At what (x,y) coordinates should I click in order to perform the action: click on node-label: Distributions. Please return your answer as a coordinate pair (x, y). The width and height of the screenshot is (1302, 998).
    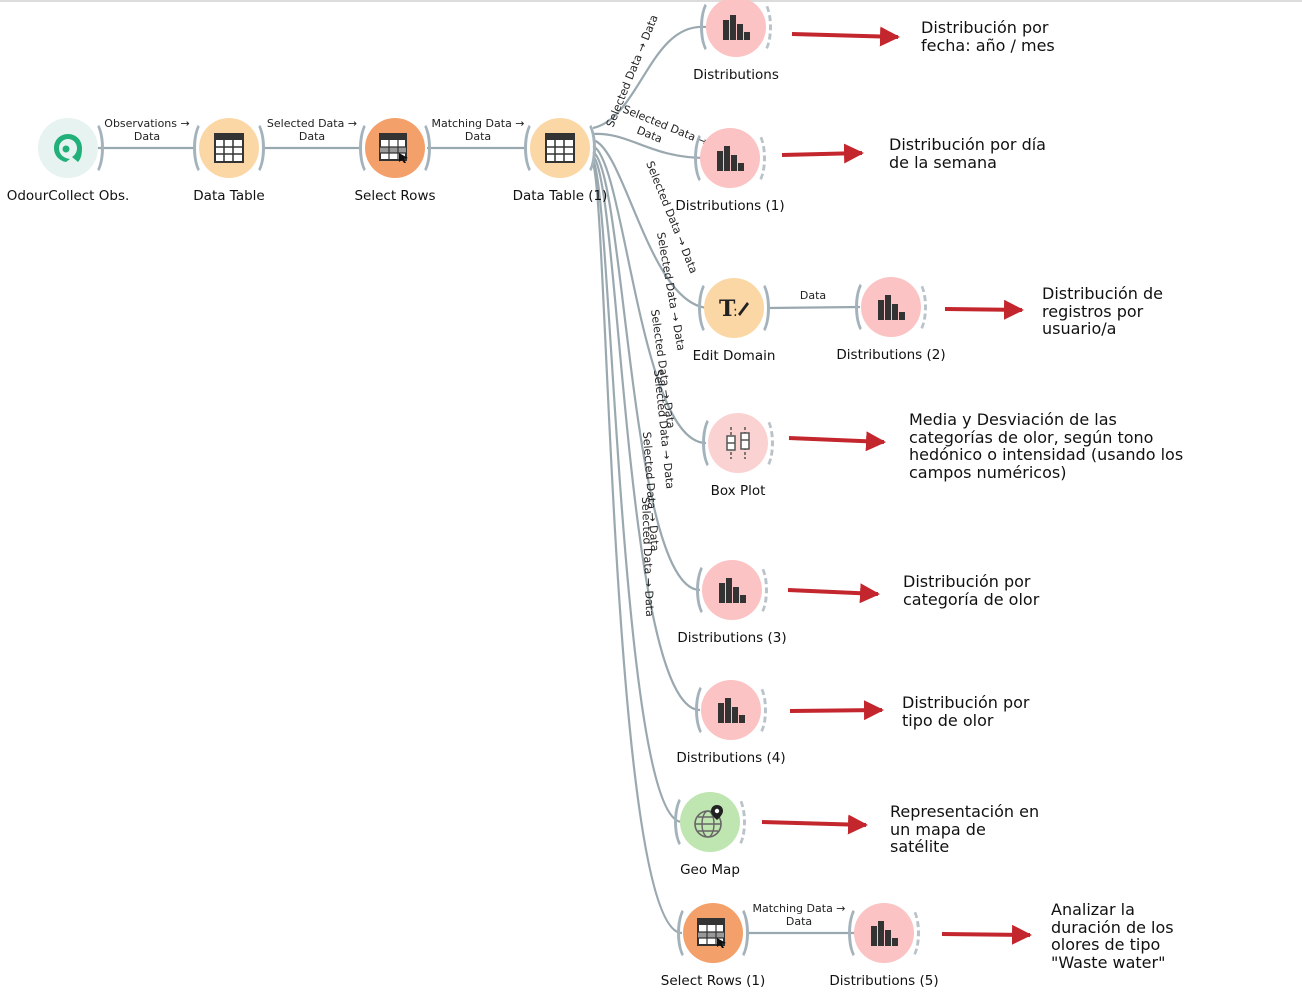
    Looking at the image, I should click on (736, 75).